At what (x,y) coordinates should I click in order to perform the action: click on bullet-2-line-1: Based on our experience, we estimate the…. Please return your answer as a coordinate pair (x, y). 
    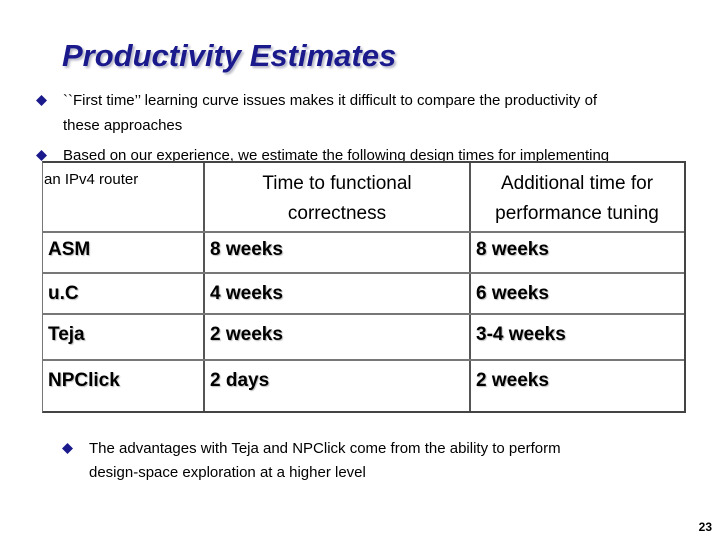
    Looking at the image, I should click on (336, 155).